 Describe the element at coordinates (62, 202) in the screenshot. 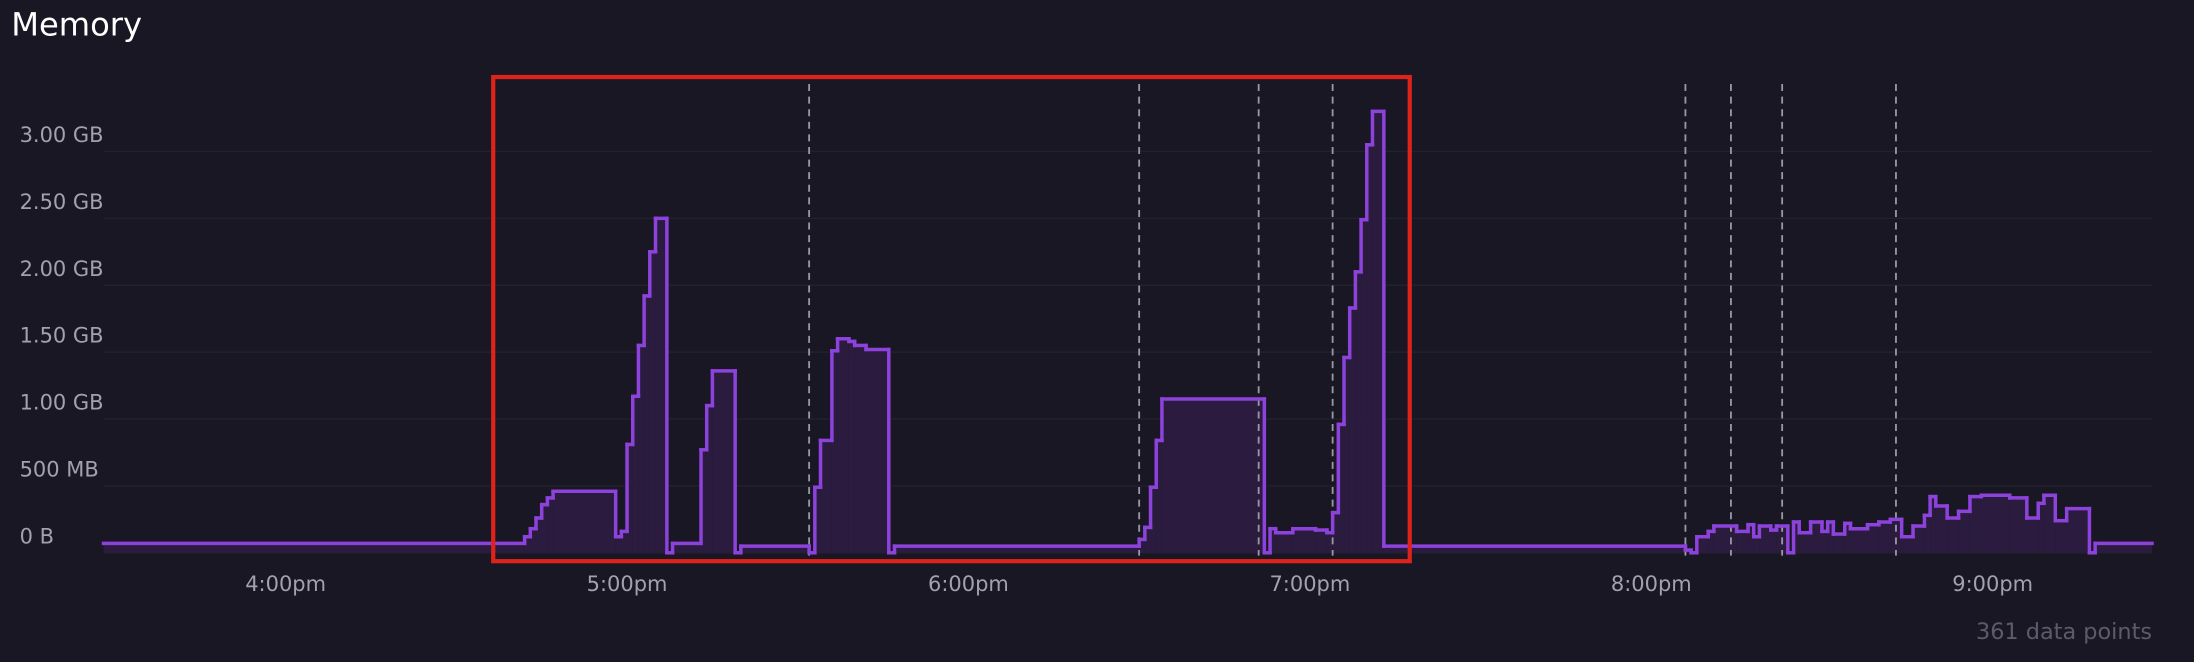

I see `y-tick-label: 2.50 GB` at that location.